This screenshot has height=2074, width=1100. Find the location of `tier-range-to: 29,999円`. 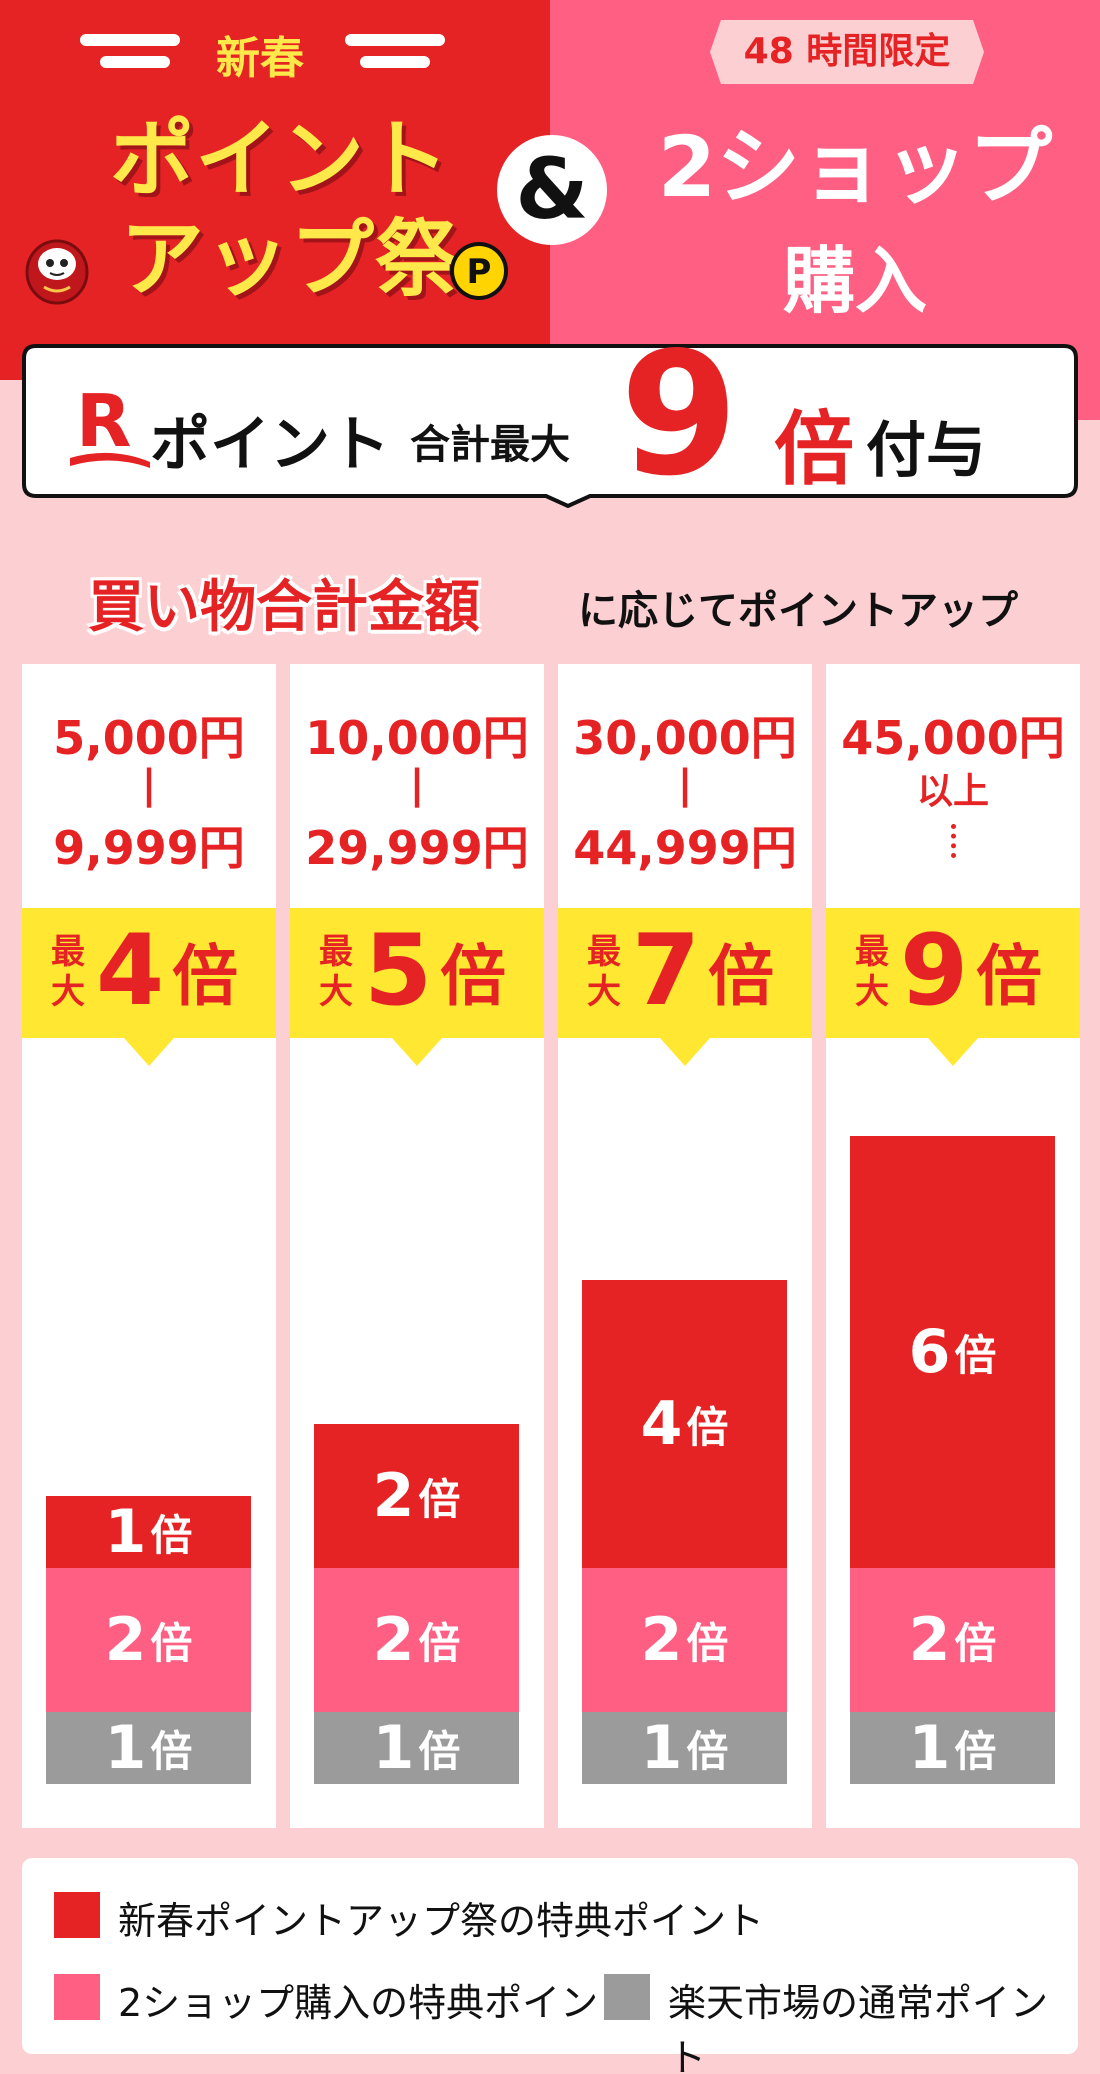

tier-range-to: 29,999円 is located at coordinates (417, 848).